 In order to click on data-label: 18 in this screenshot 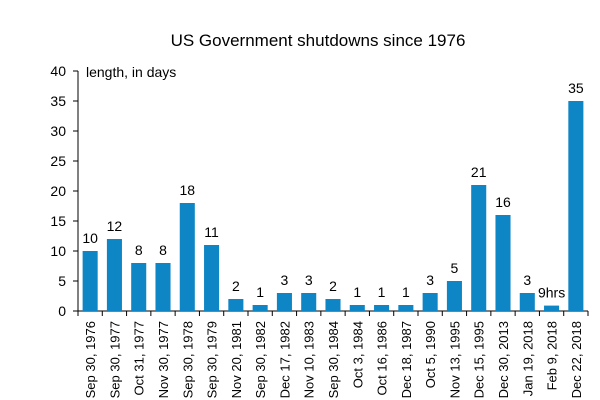, I will do `click(187, 190)`.